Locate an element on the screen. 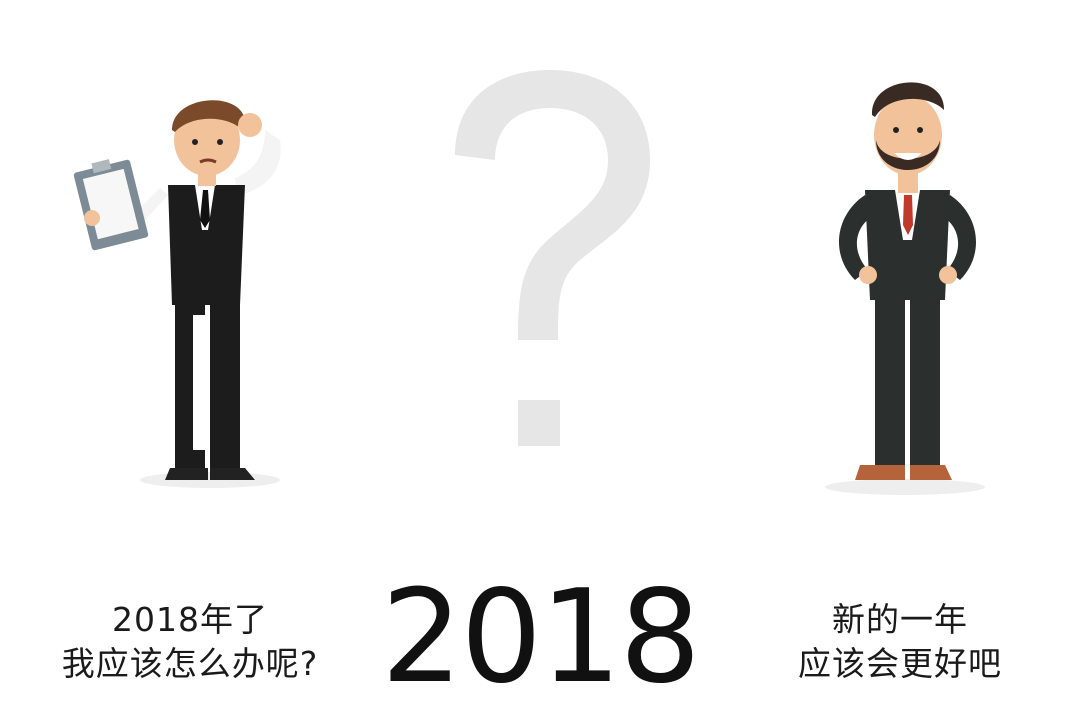 This screenshot has width=1080, height=717. smiling-man-figure is located at coordinates (905, 288).